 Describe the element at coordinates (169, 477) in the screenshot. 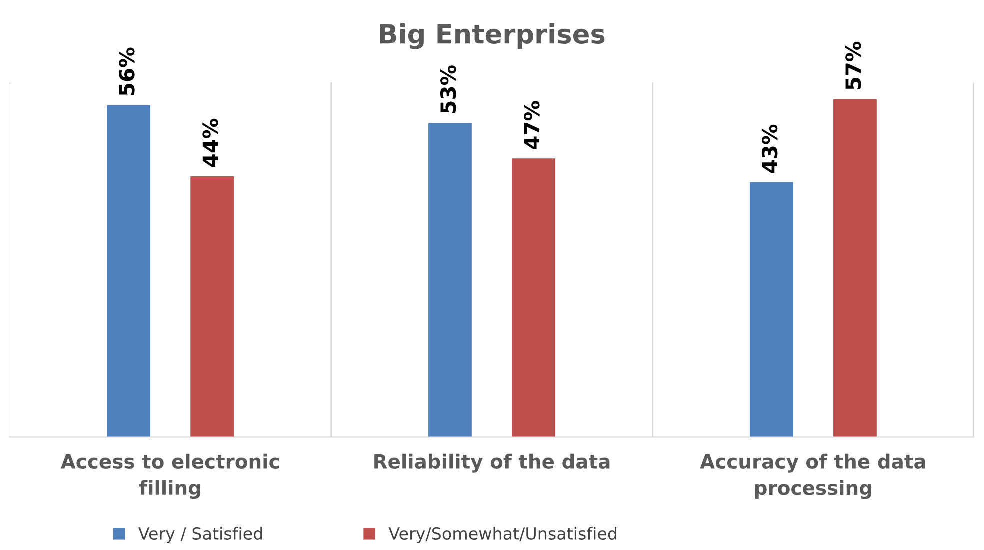

I see `x-tick-label: Access to electronic filling` at that location.